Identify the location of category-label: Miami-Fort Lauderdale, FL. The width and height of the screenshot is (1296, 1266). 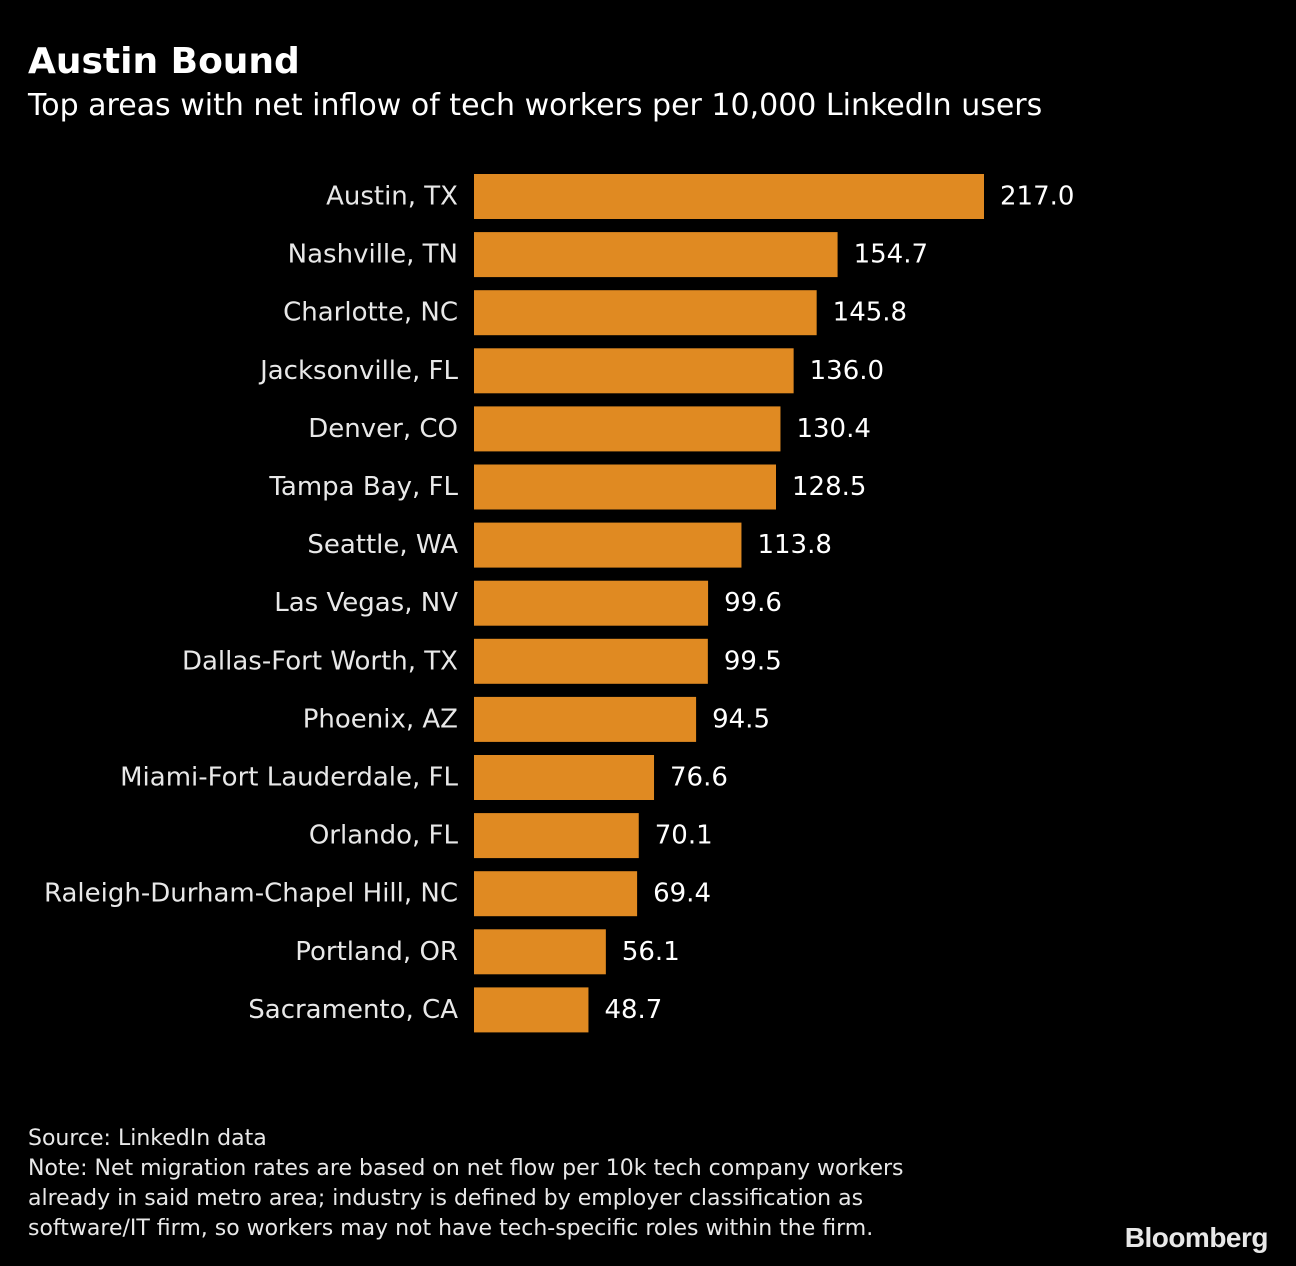
(289, 778).